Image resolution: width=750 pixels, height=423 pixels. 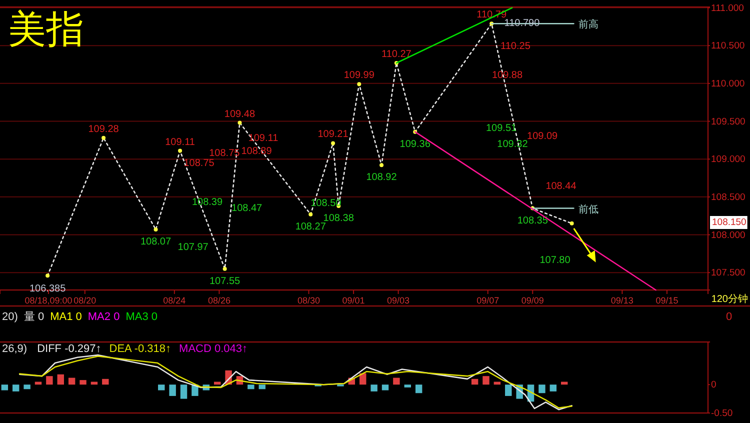 What do you see at coordinates (713, 385) in the screenshot?
I see `y-tick-label: 0` at bounding box center [713, 385].